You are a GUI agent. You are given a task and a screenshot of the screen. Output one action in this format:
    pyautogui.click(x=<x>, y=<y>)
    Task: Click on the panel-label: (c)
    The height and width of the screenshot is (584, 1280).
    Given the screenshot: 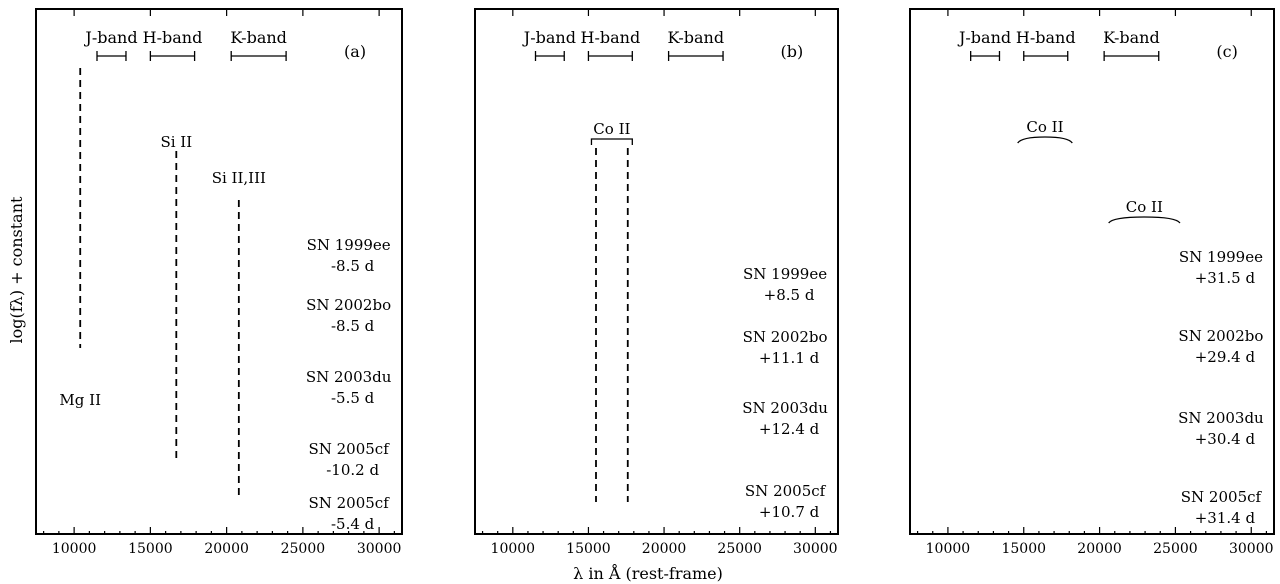 What is the action you would take?
    pyautogui.click(x=1226, y=51)
    